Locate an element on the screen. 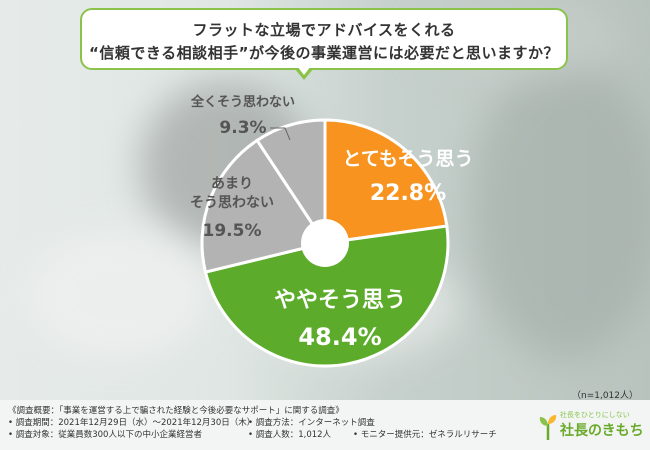 The width and height of the screenshot is (650, 450). label-not-much-1: あまり is located at coordinates (232, 184).